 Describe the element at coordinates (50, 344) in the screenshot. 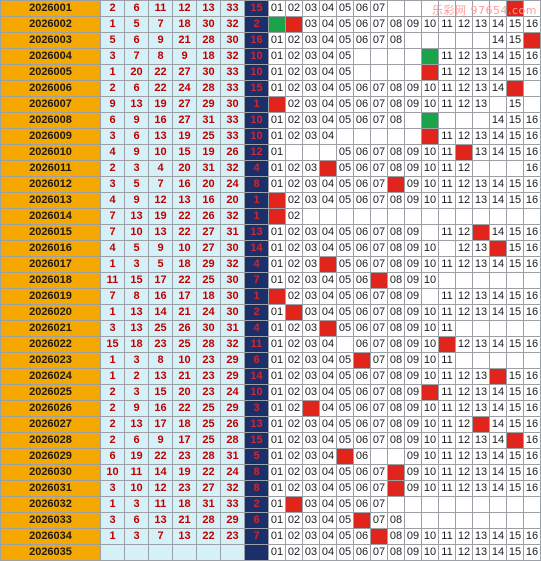

I see `issue-number: 2026022` at that location.